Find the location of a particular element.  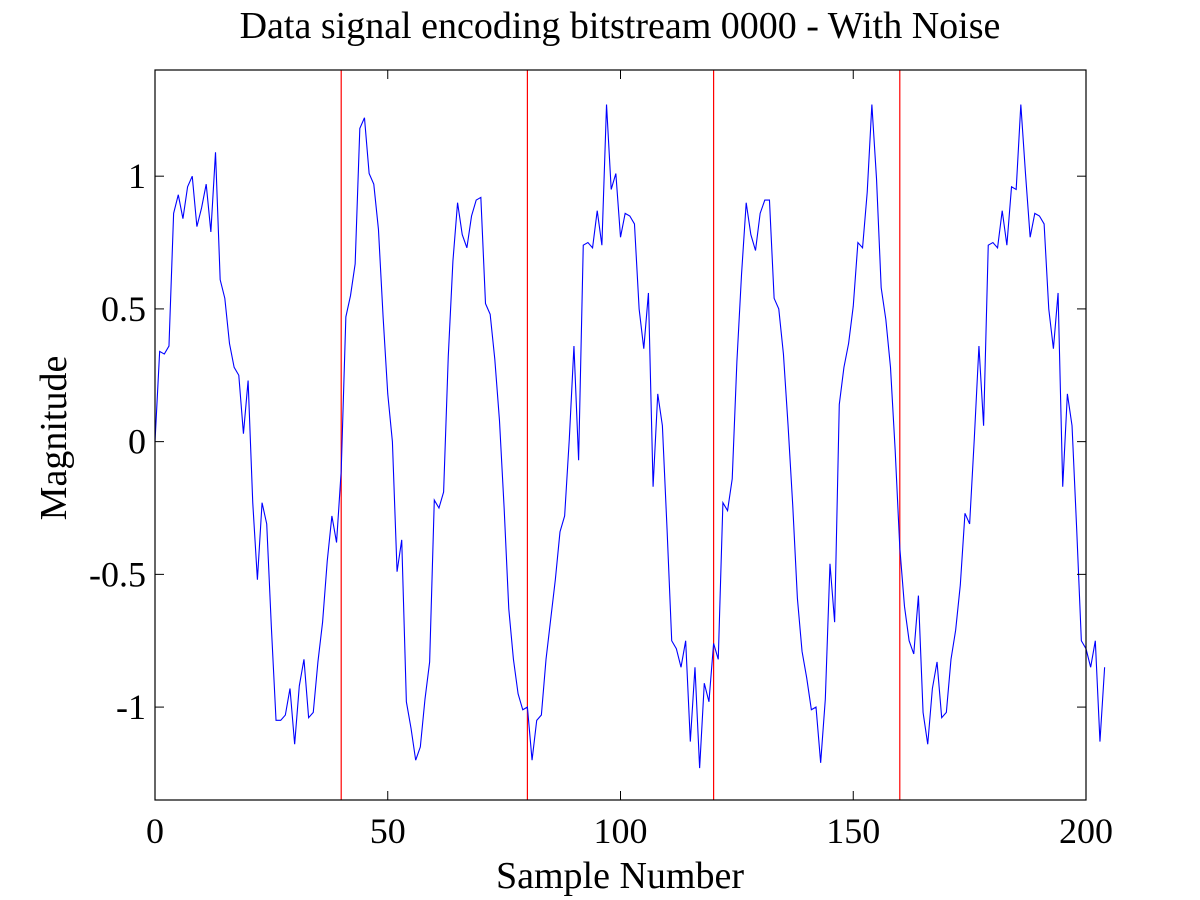

x-tick-label: 0 is located at coordinates (155, 831).